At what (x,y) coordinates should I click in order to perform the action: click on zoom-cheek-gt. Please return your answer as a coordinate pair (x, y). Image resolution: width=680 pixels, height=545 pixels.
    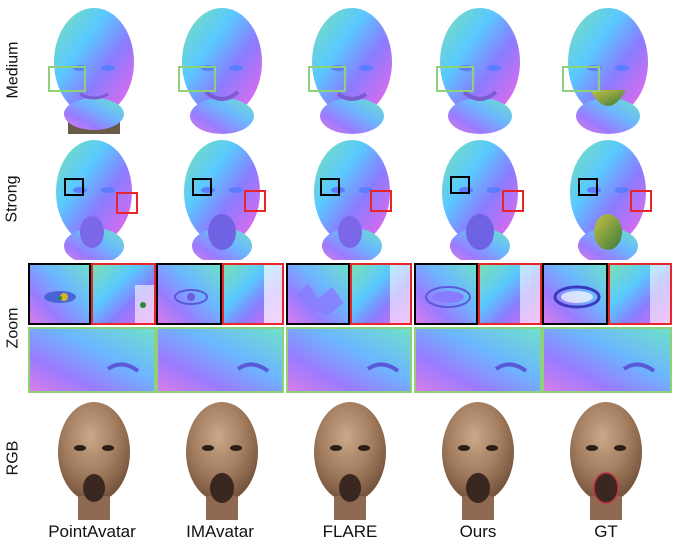
    Looking at the image, I should click on (640, 294).